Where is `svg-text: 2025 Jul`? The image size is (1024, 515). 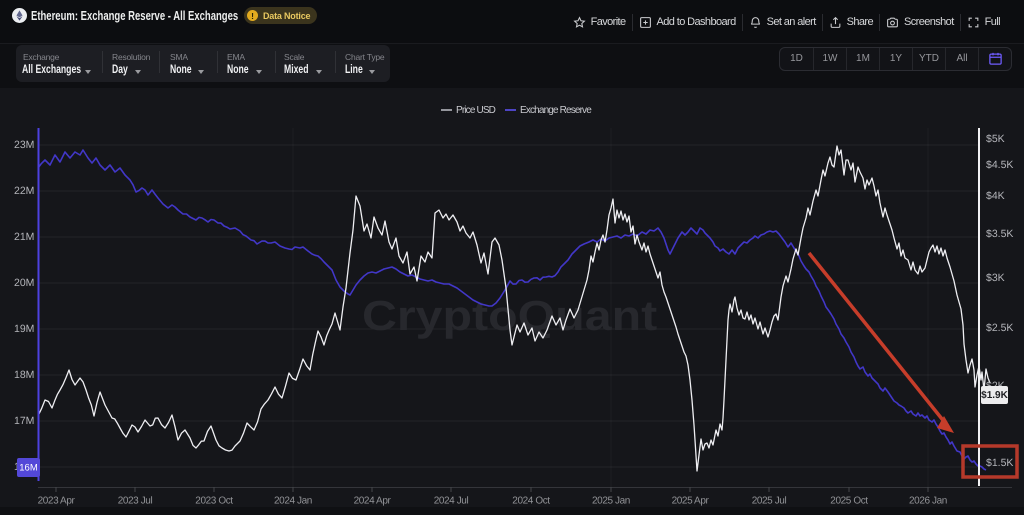
svg-text: 2025 Jul is located at coordinates (769, 501).